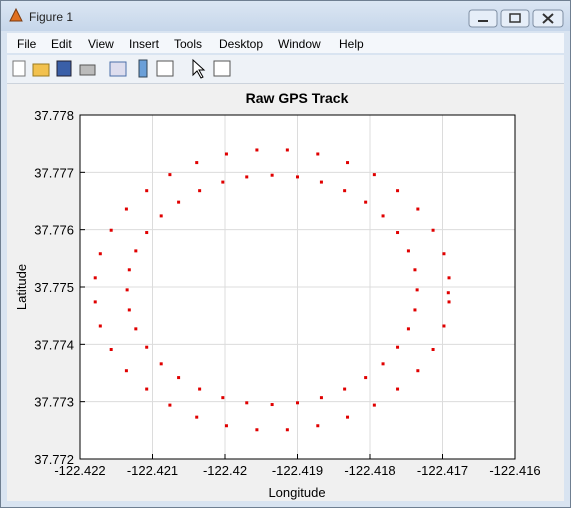  What do you see at coordinates (54, 402) in the screenshot?
I see `y-tick-label: 37.773` at bounding box center [54, 402].